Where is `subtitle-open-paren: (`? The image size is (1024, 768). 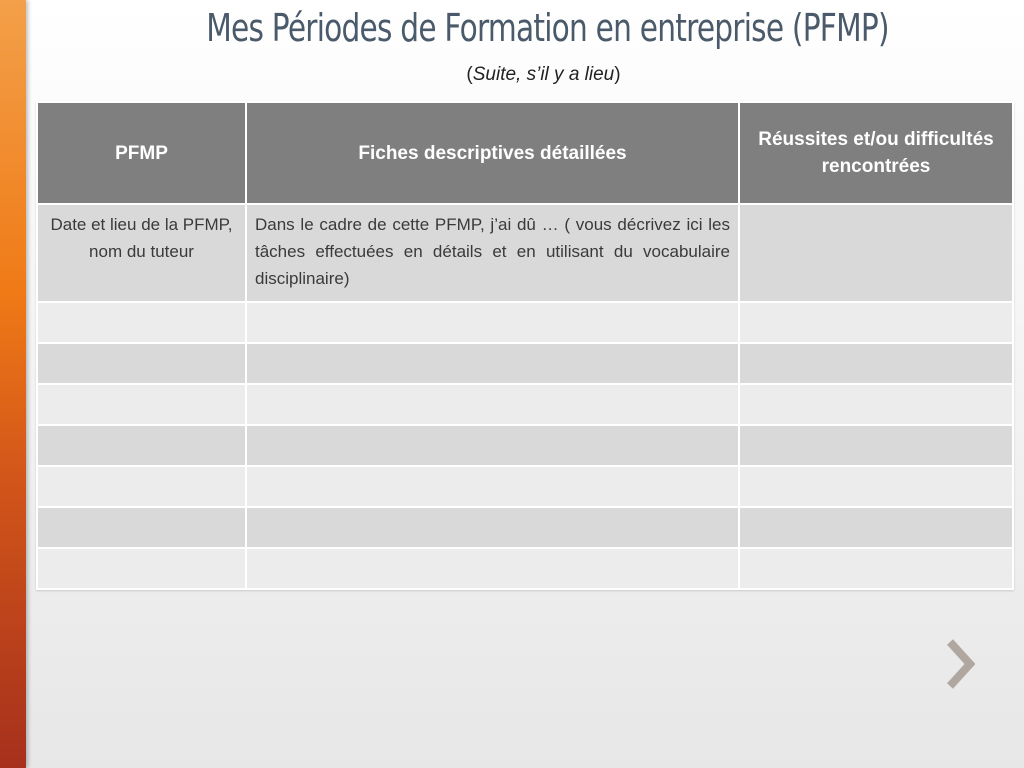 subtitle-open-paren: ( is located at coordinates (469, 74).